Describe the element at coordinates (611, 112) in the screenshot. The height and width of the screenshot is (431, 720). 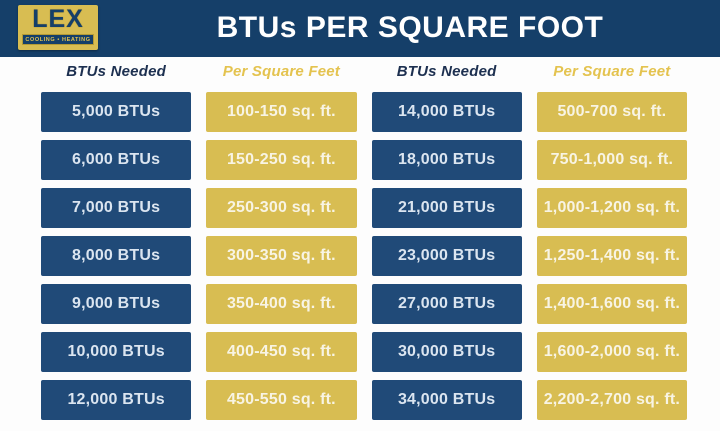
I see `sqft-cell: 500-700 sq. ft.` at that location.